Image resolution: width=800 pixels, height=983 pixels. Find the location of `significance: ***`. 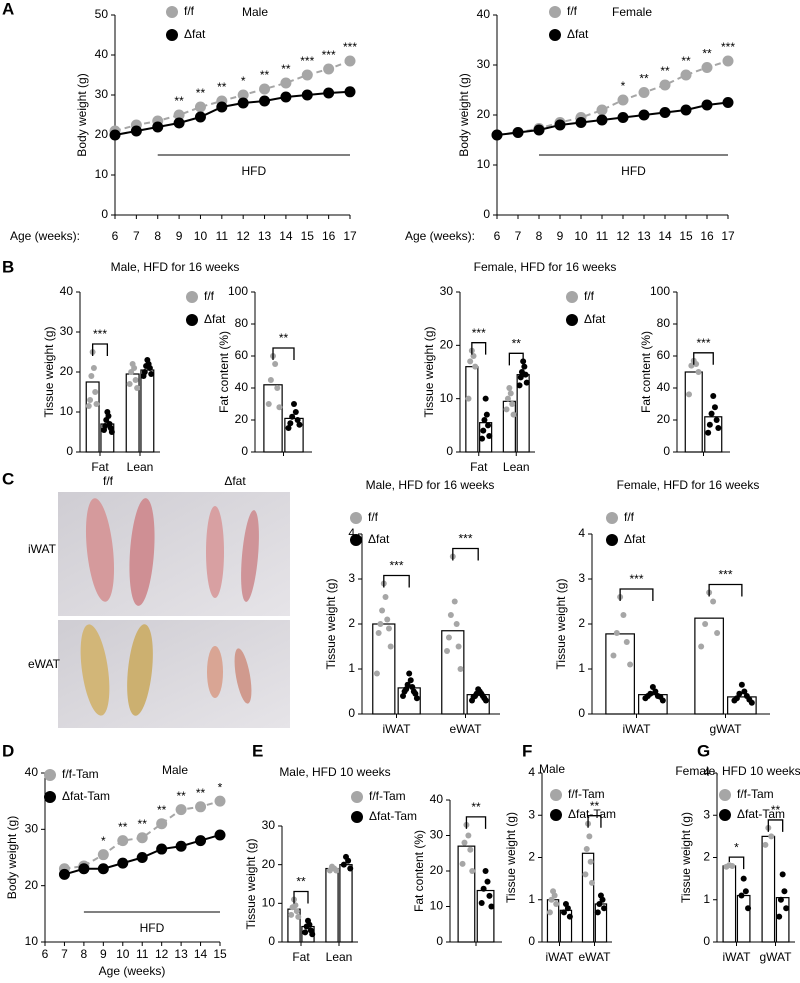

significance: *** is located at coordinates (100, 334).